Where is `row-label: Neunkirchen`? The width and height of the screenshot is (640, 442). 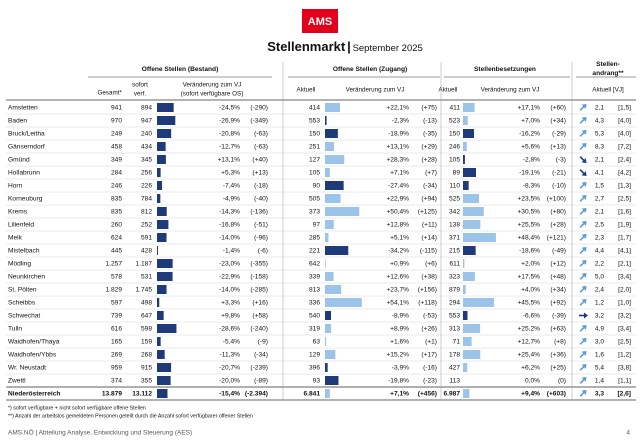
row-label: Neunkirchen is located at coordinates (26, 276).